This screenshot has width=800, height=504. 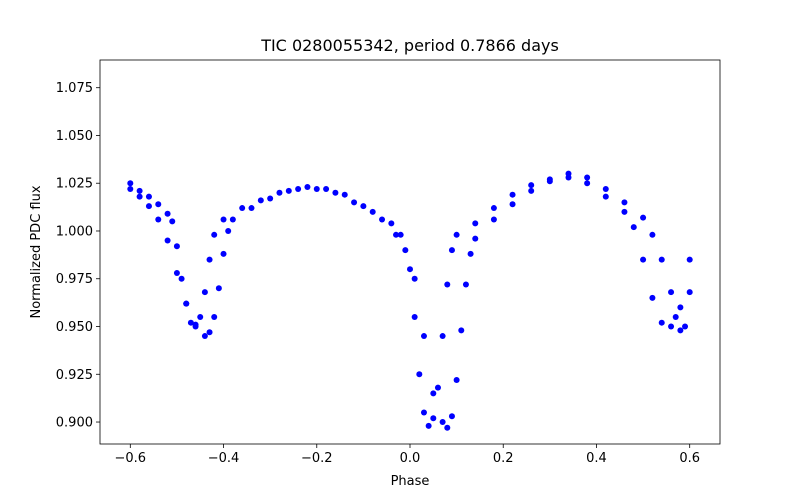 I want to click on x-tick-label: 0.6, so click(x=689, y=458).